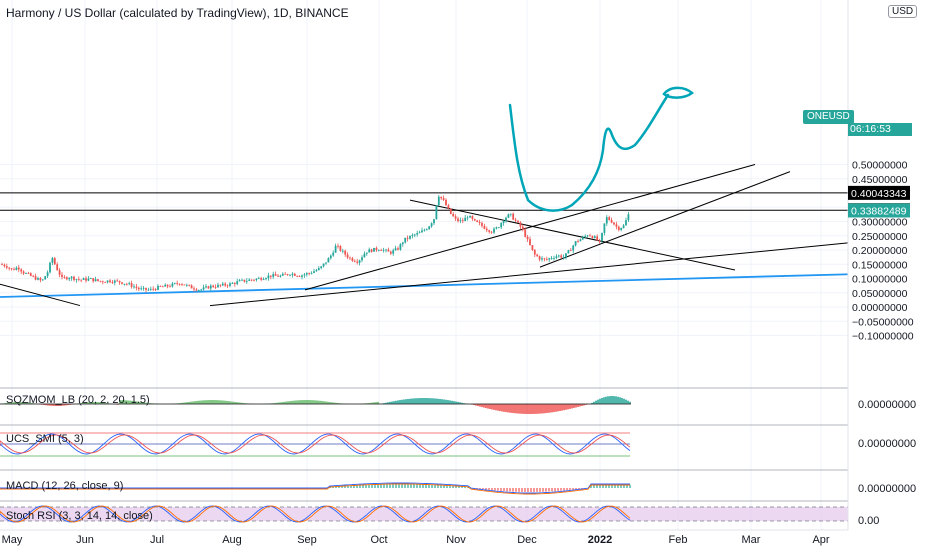 The width and height of the screenshot is (932, 550). Describe the element at coordinates (903, 11) in the screenshot. I see `currency-selector: USD` at that location.